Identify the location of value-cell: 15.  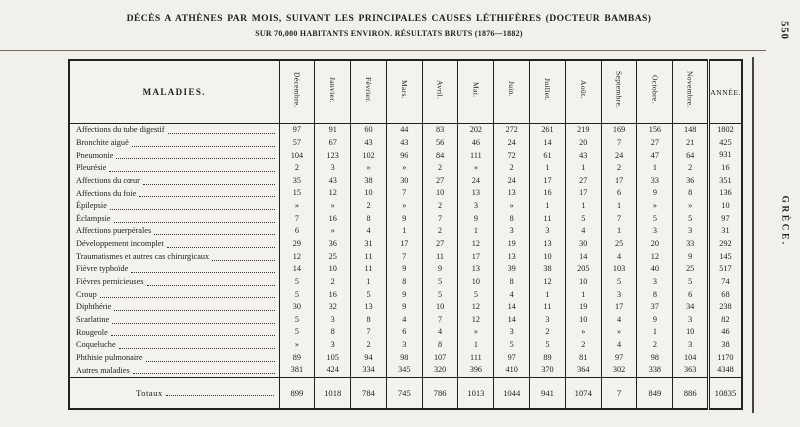
(296, 193).